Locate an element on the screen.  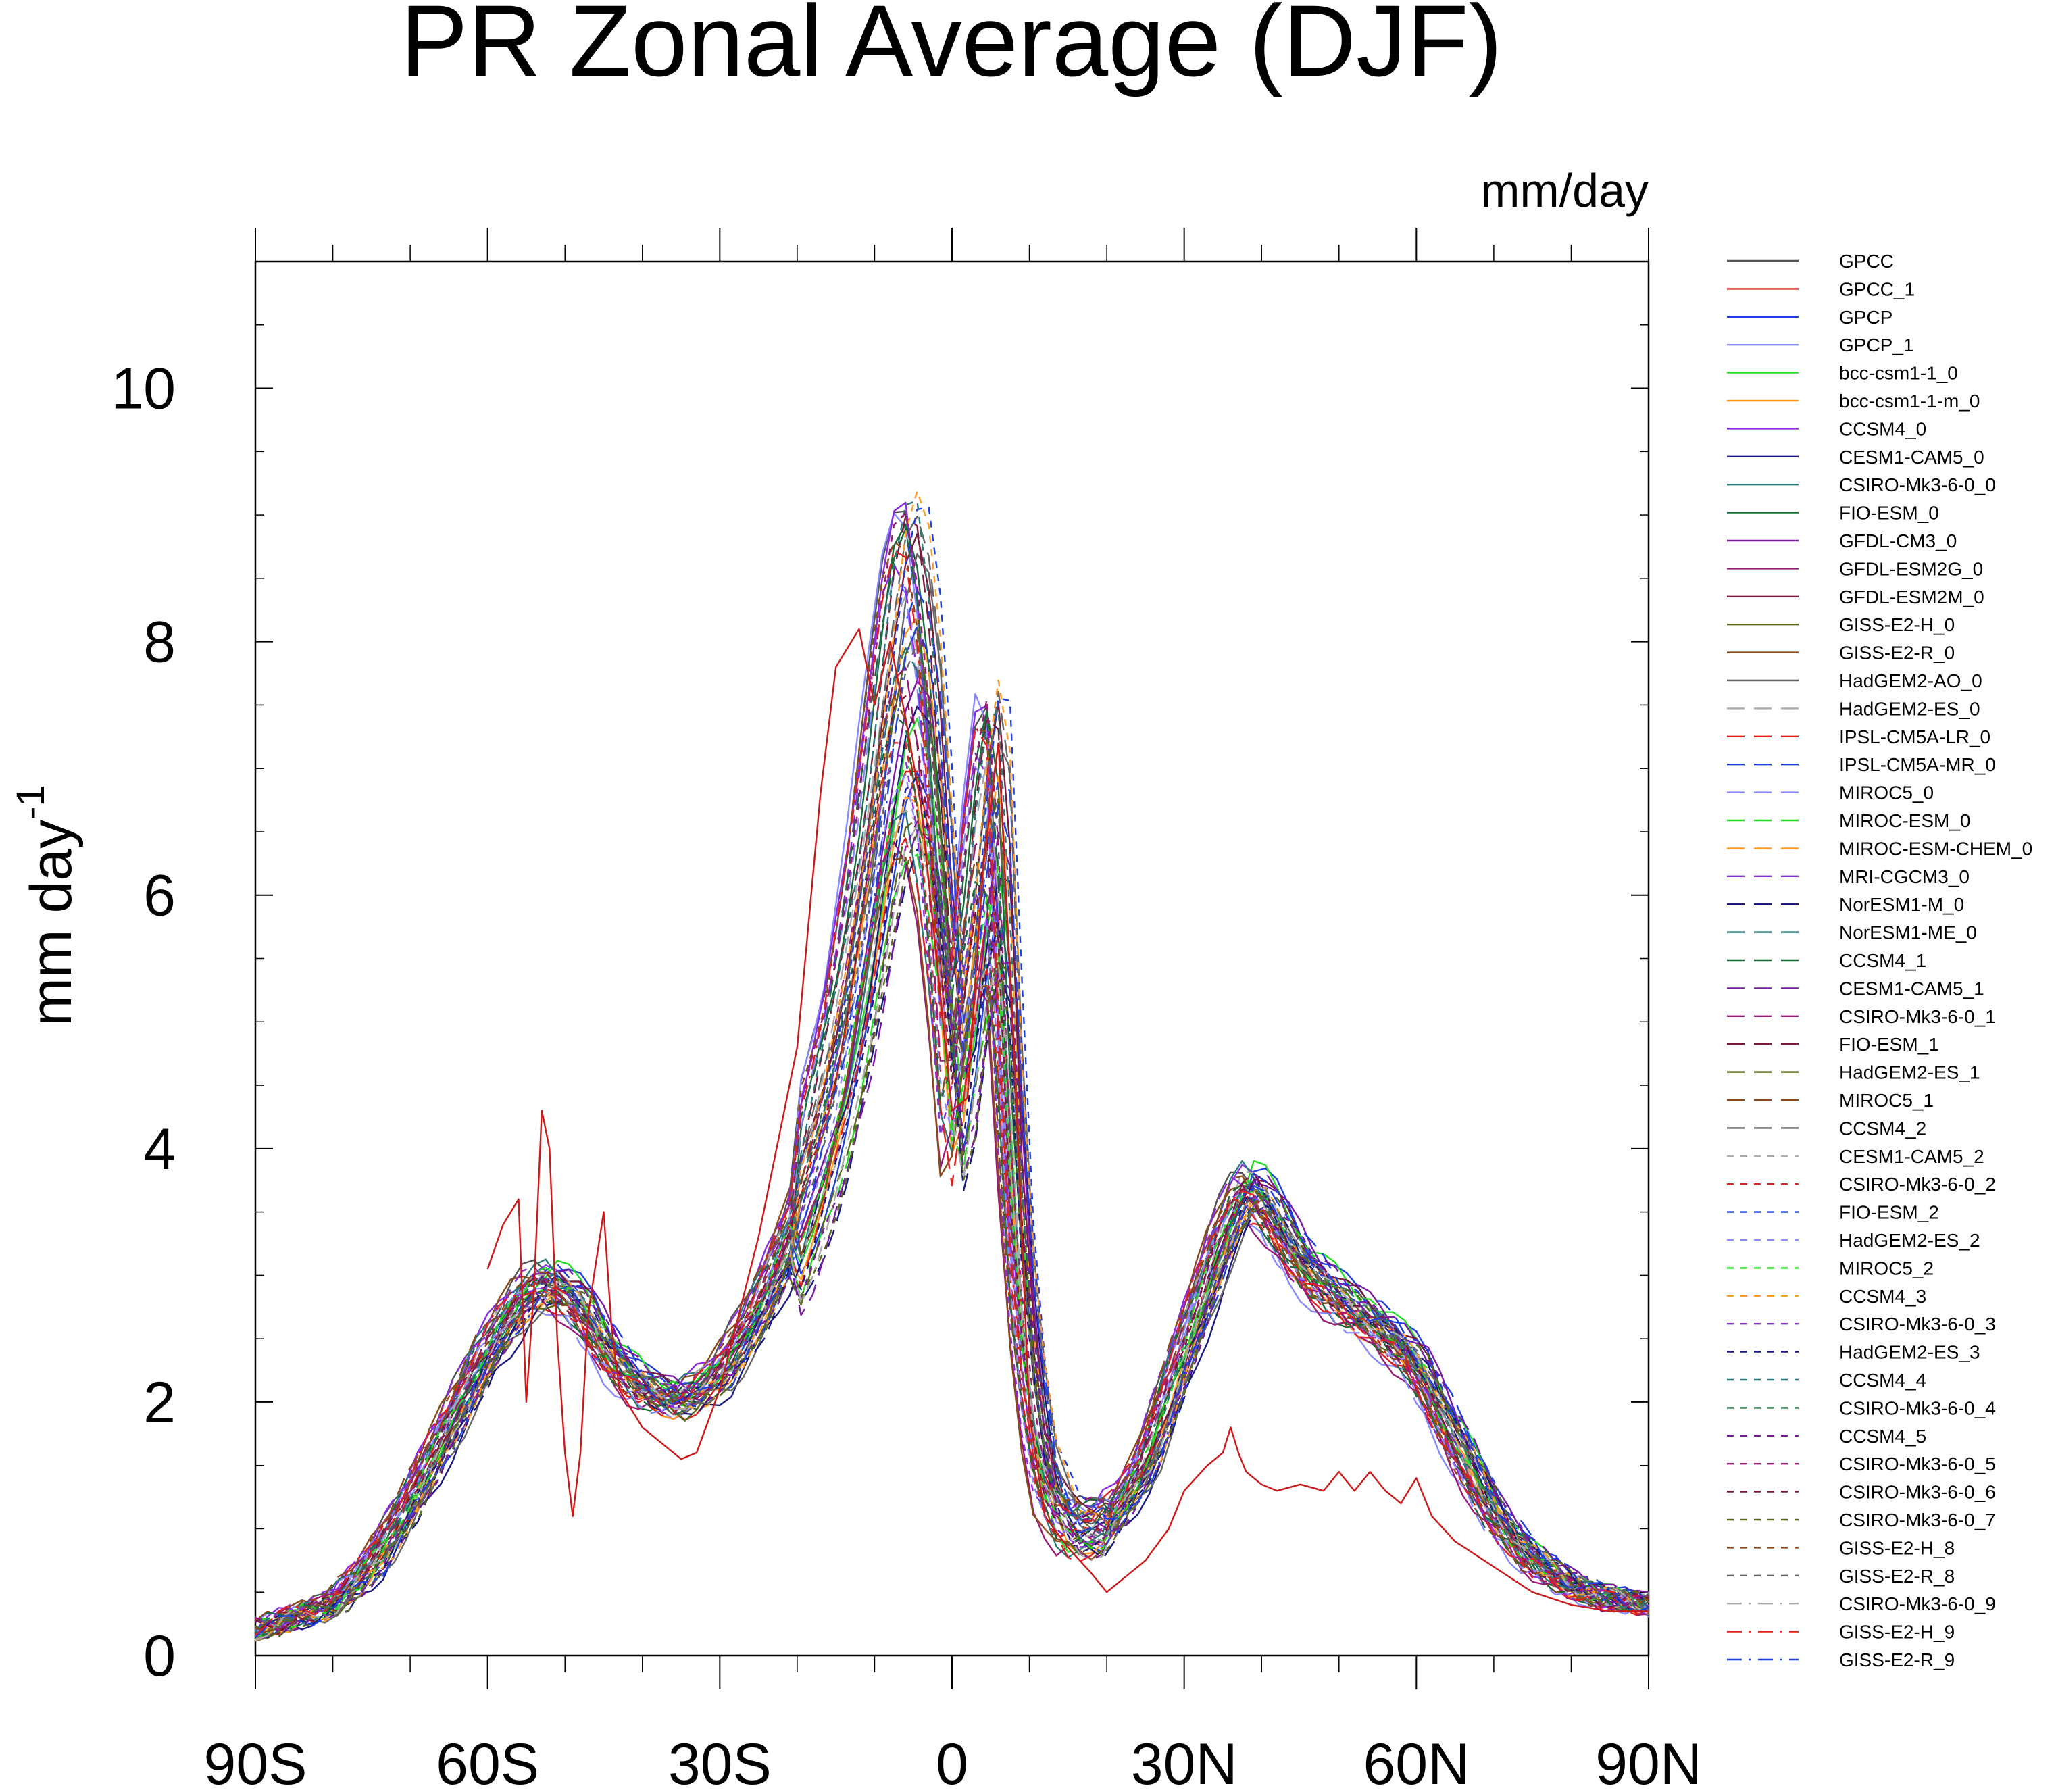
legend-label: bcc-csm1-1-m_0 is located at coordinates (1910, 401).